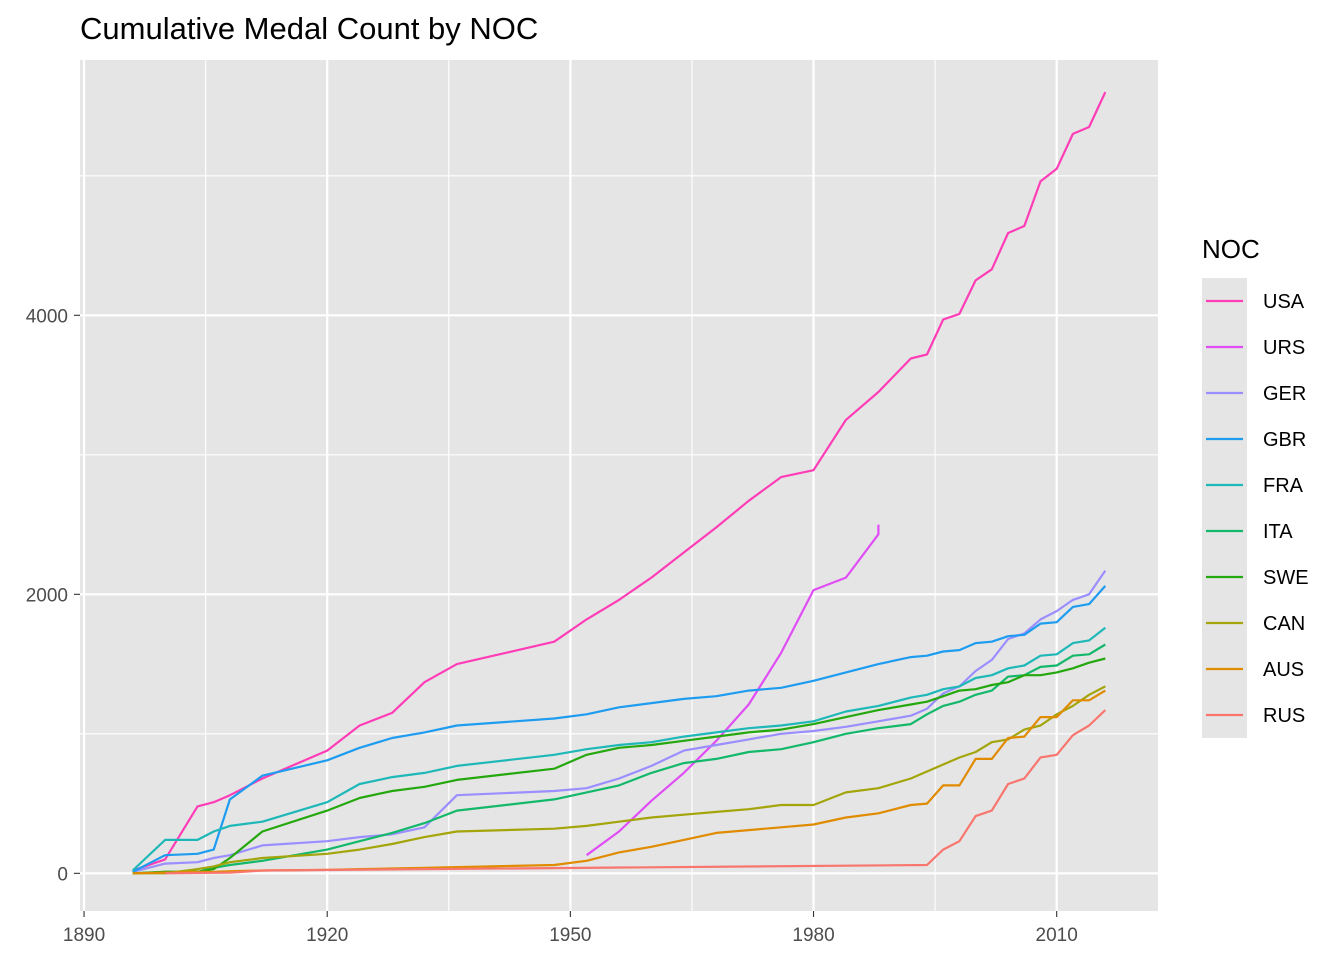  Describe the element at coordinates (1057, 935) in the screenshot. I see `x-tick-label: 2010` at that location.